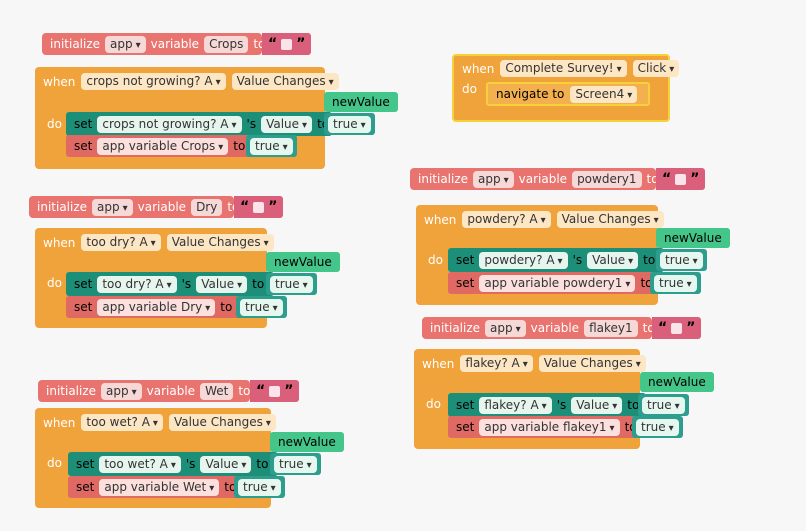 This screenshot has width=806, height=531. Describe the element at coordinates (226, 44) in the screenshot. I see `variable-name-field: Crops` at that location.